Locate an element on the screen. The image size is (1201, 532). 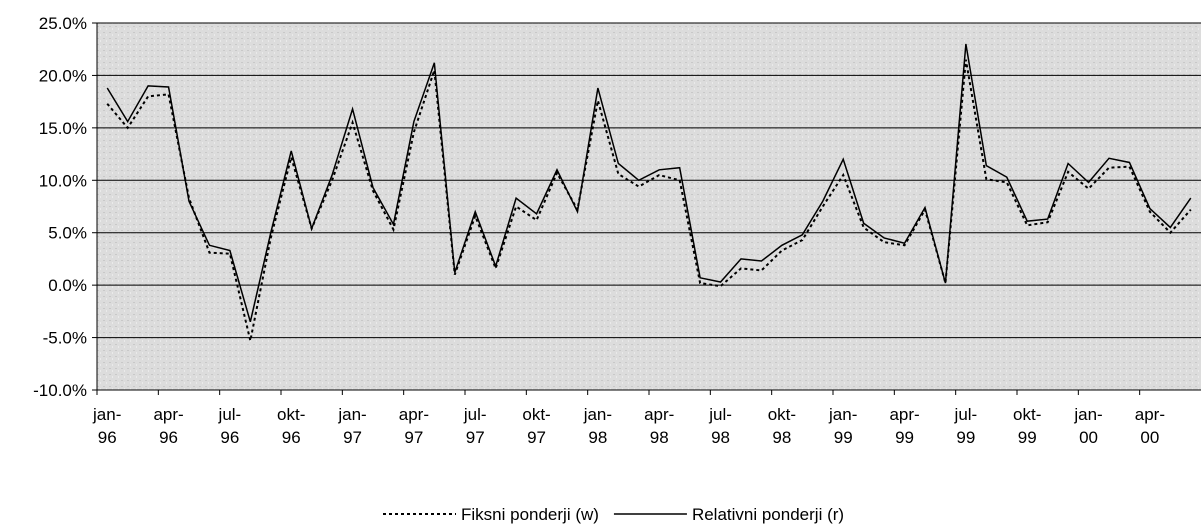
x-tick-label: okt- 99 is located at coordinates (1027, 426).